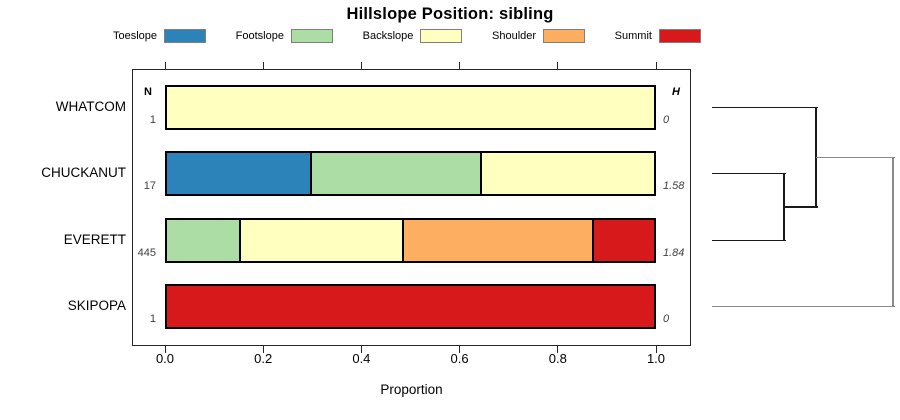  Describe the element at coordinates (152, 319) in the screenshot. I see `n-value-skipopa: 1` at that location.